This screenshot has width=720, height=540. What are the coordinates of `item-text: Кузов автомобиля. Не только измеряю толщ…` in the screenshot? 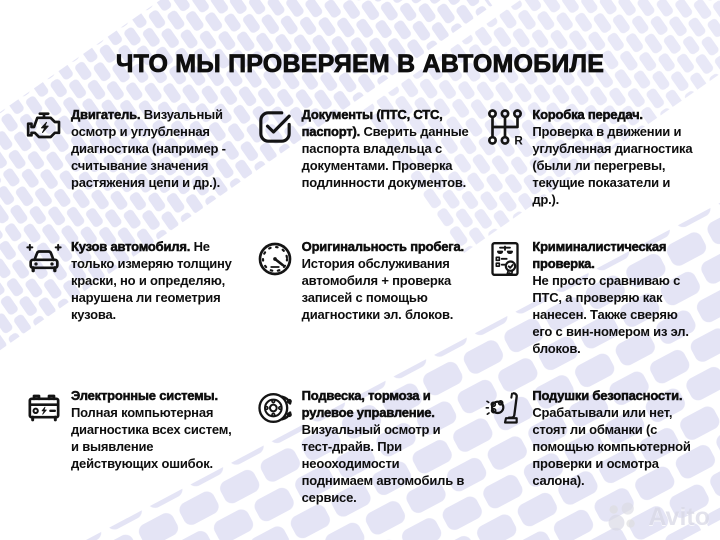 It's located at (155, 280).